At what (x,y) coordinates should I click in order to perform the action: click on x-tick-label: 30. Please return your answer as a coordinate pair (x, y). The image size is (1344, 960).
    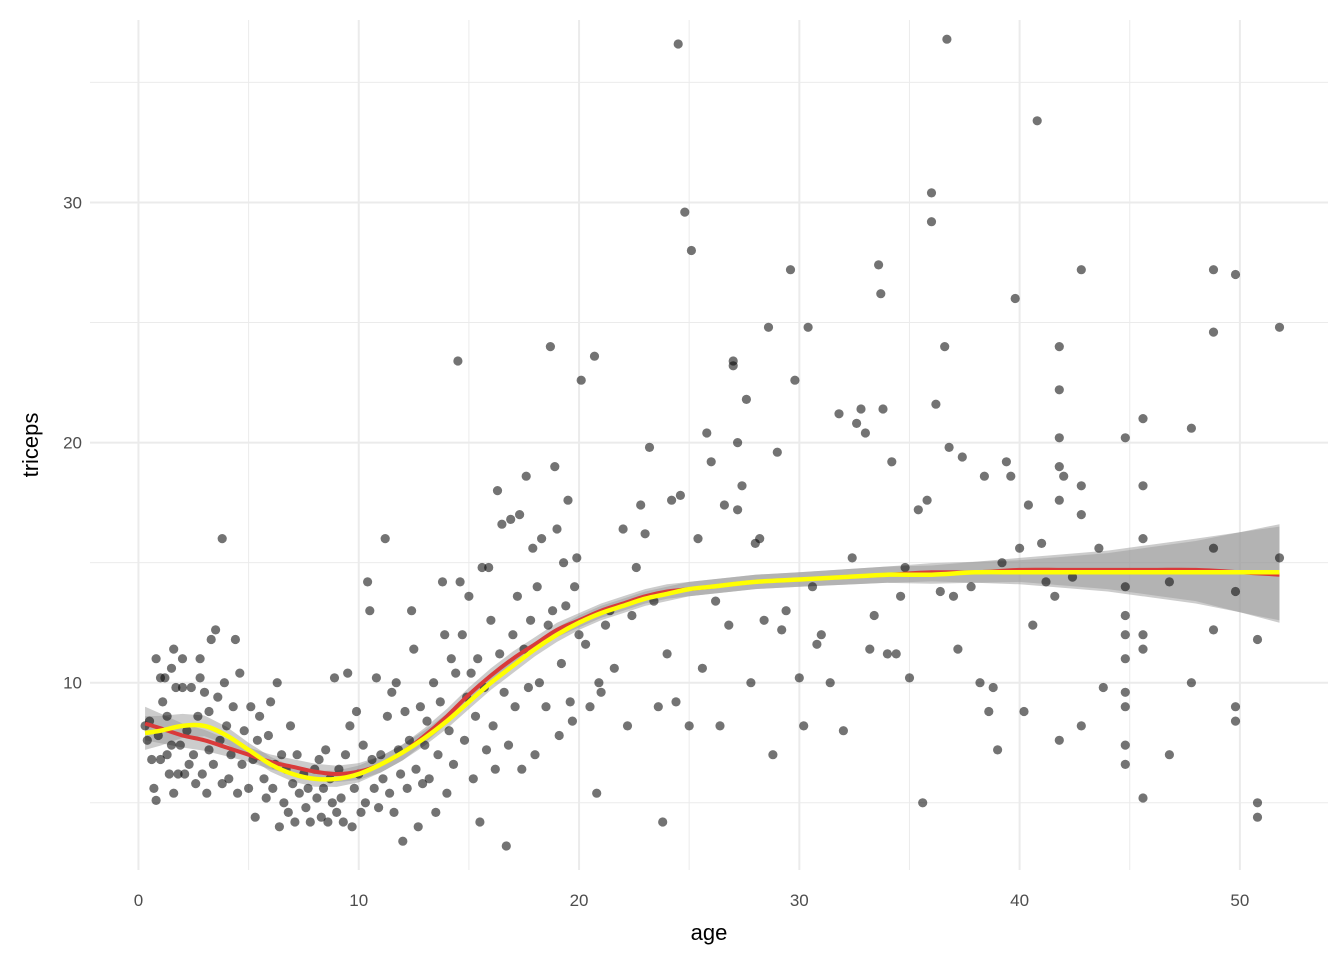
    Looking at the image, I should click on (799, 900).